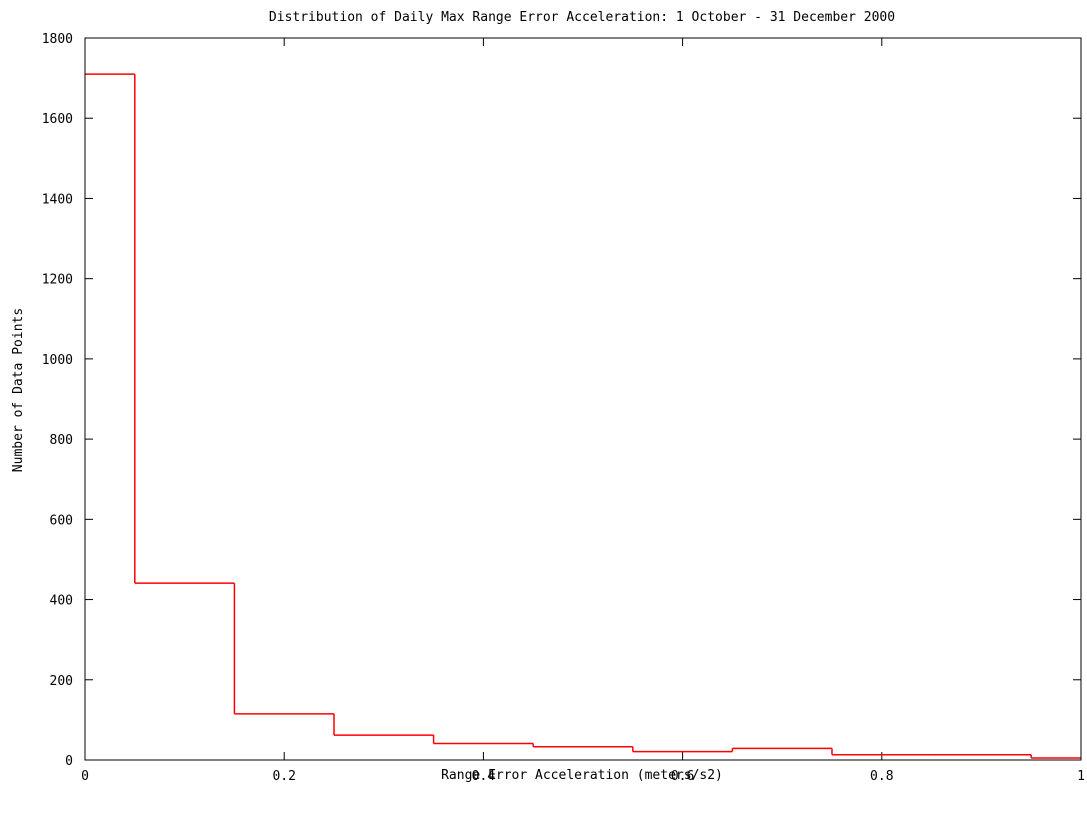  What do you see at coordinates (61, 520) in the screenshot?
I see `y-tick-label: 600` at bounding box center [61, 520].